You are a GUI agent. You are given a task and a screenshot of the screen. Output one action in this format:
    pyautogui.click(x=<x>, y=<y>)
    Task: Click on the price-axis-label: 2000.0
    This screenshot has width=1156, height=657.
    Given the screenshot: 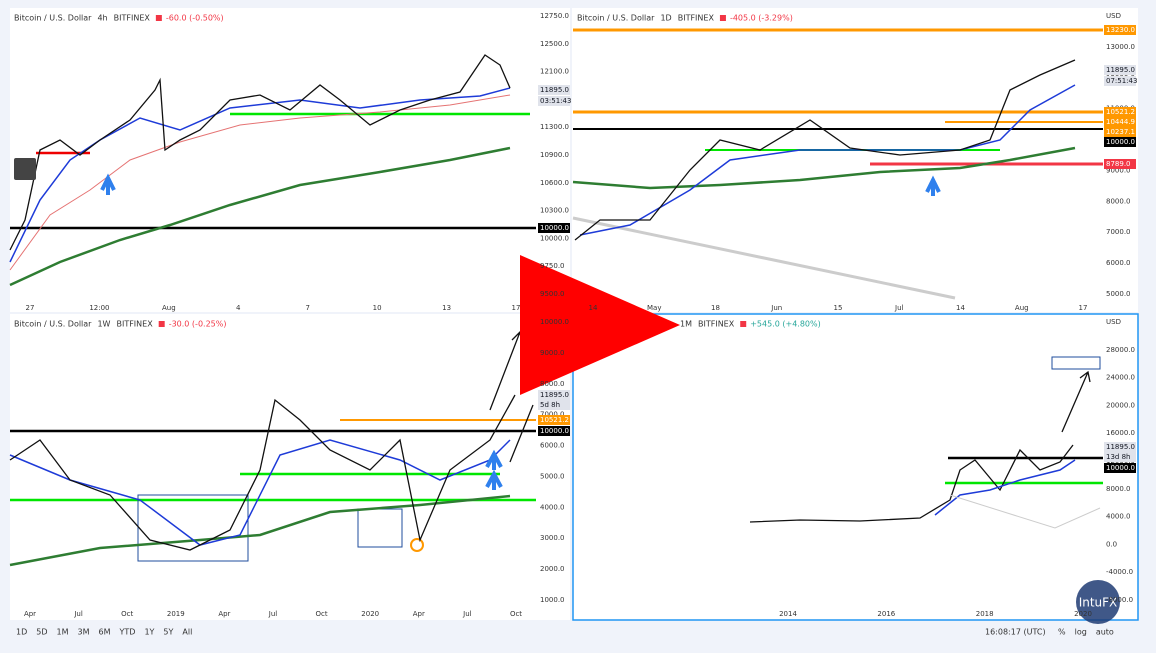 What is the action you would take?
    pyautogui.click(x=552, y=569)
    